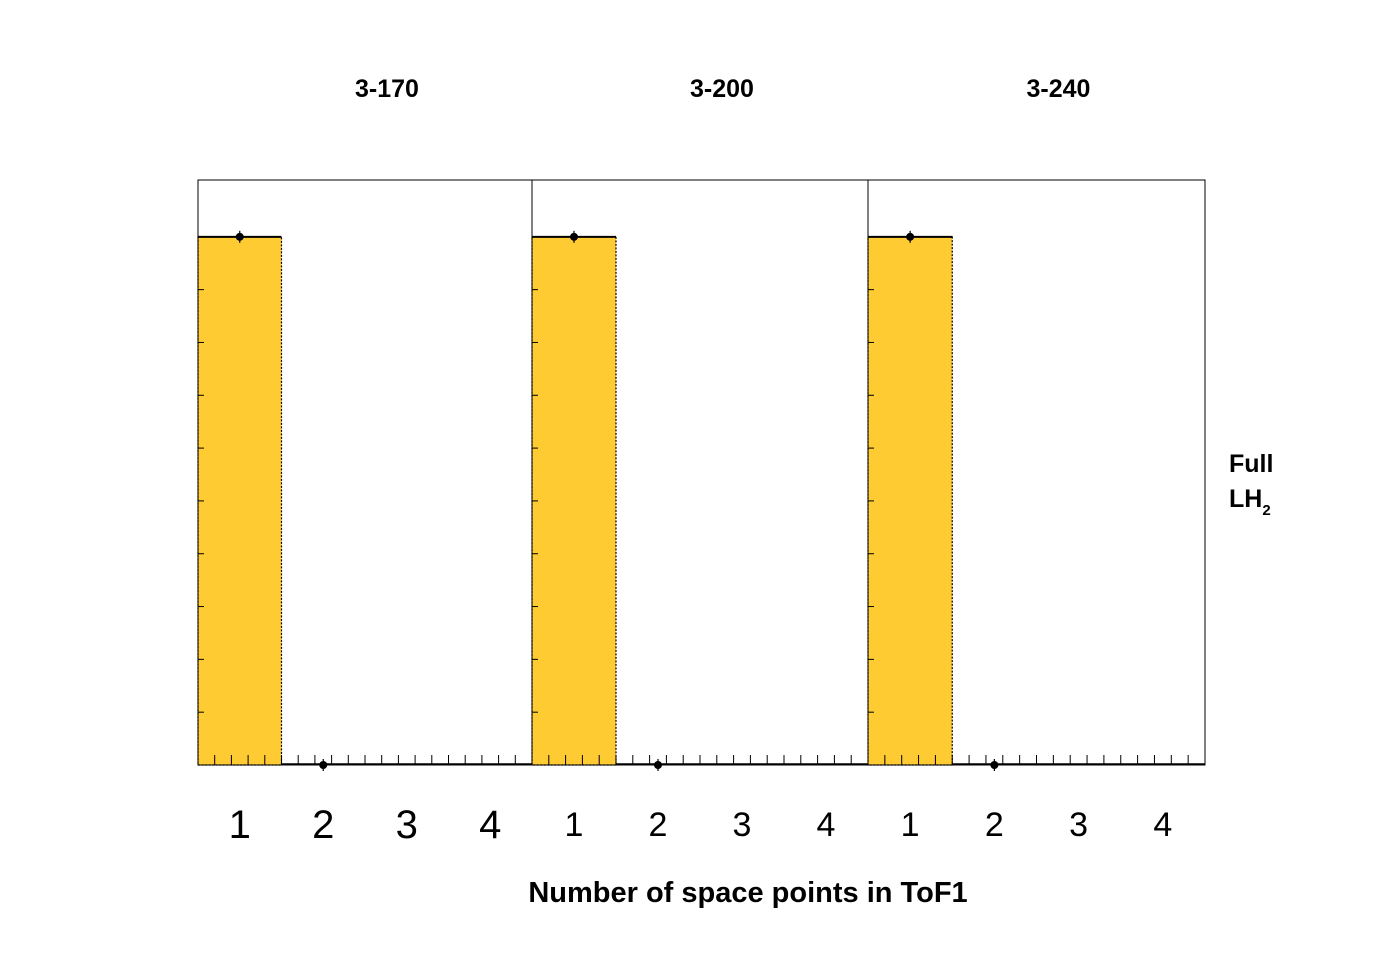  I want to click on x-tick-label-3-200-2: 2, so click(658, 825).